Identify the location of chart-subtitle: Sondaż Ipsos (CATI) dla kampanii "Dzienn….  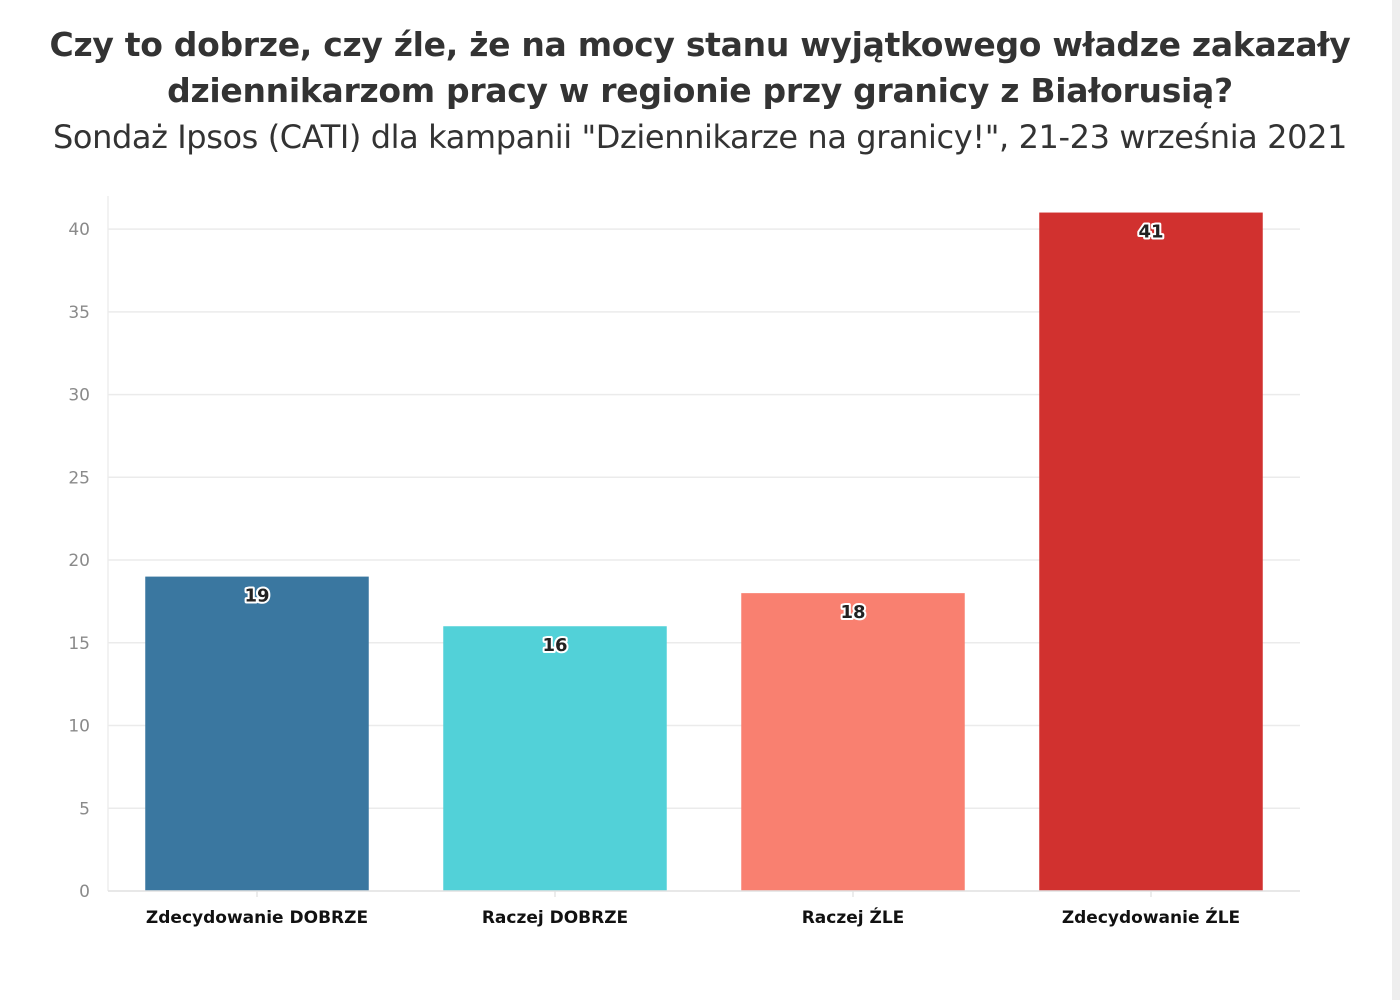
(700, 137).